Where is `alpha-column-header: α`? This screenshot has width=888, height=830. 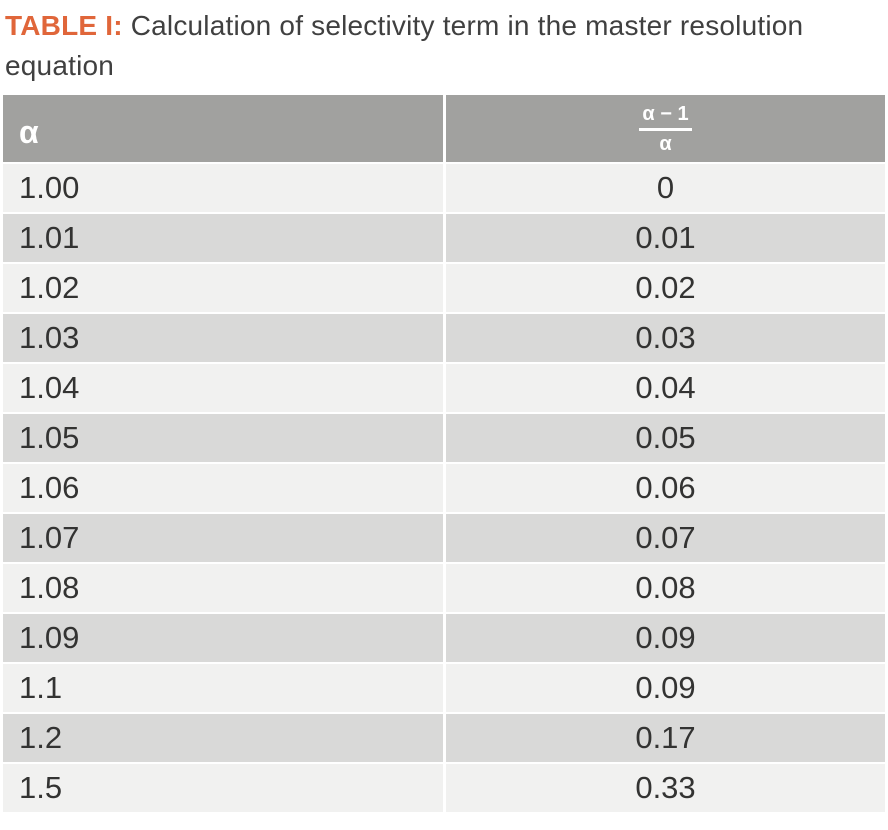 alpha-column-header: α is located at coordinates (223, 128).